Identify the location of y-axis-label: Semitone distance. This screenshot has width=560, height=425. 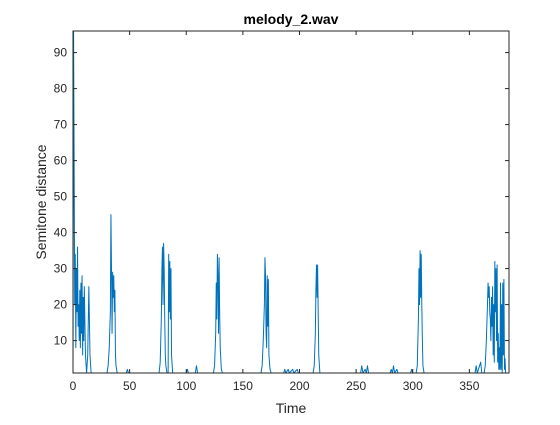
(41, 201).